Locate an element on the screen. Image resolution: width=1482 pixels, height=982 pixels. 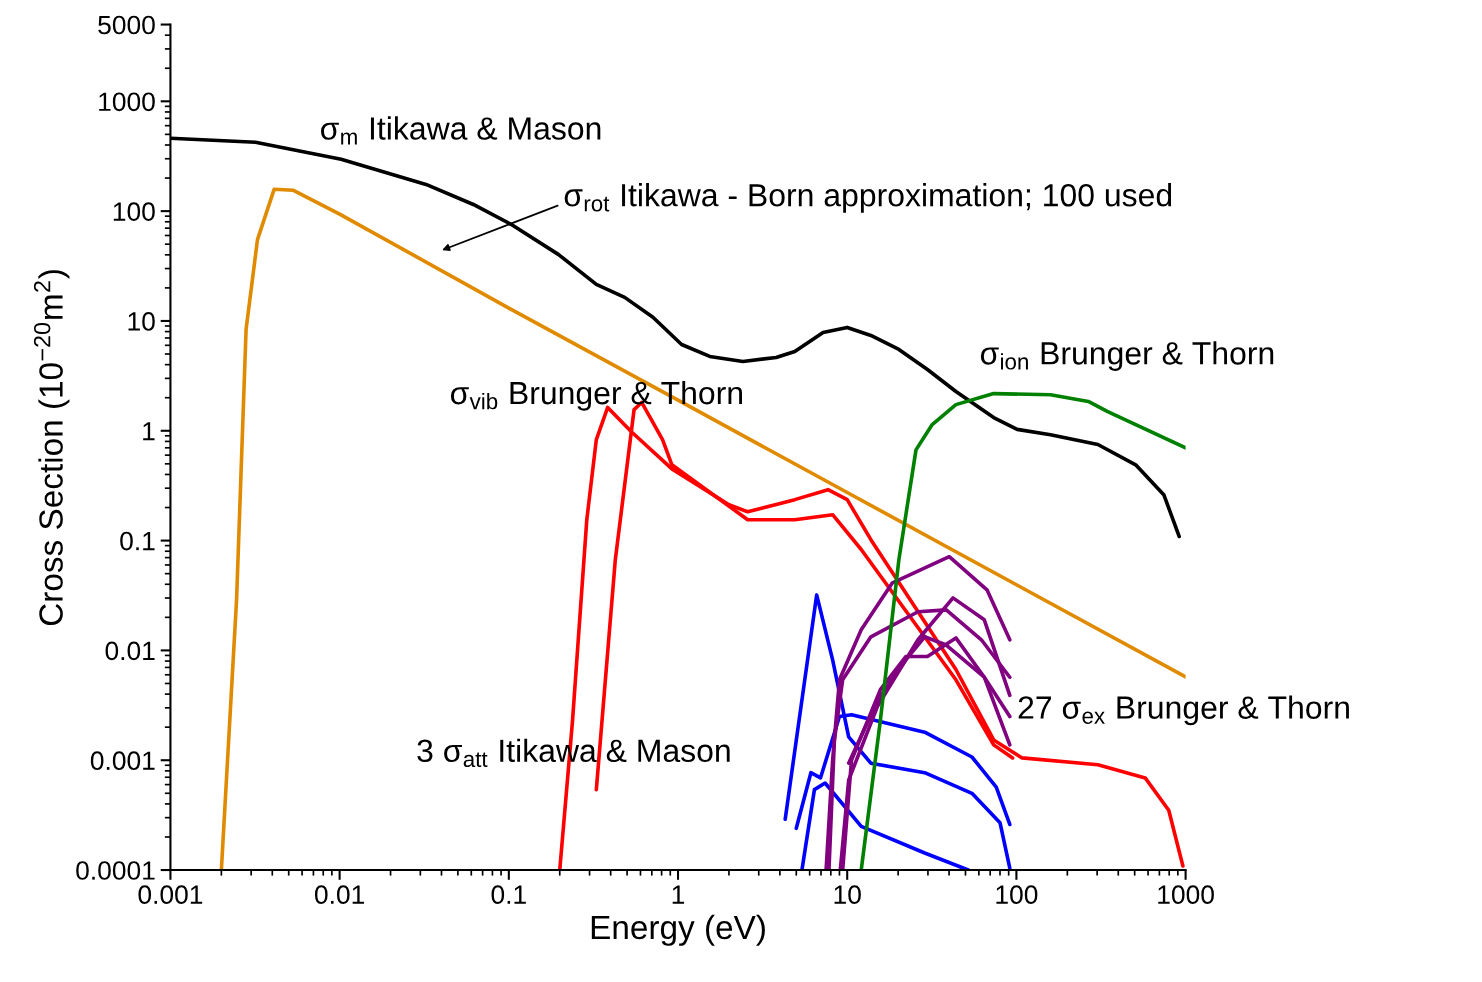
y-tick-label: 0.001 is located at coordinates (122, 761).